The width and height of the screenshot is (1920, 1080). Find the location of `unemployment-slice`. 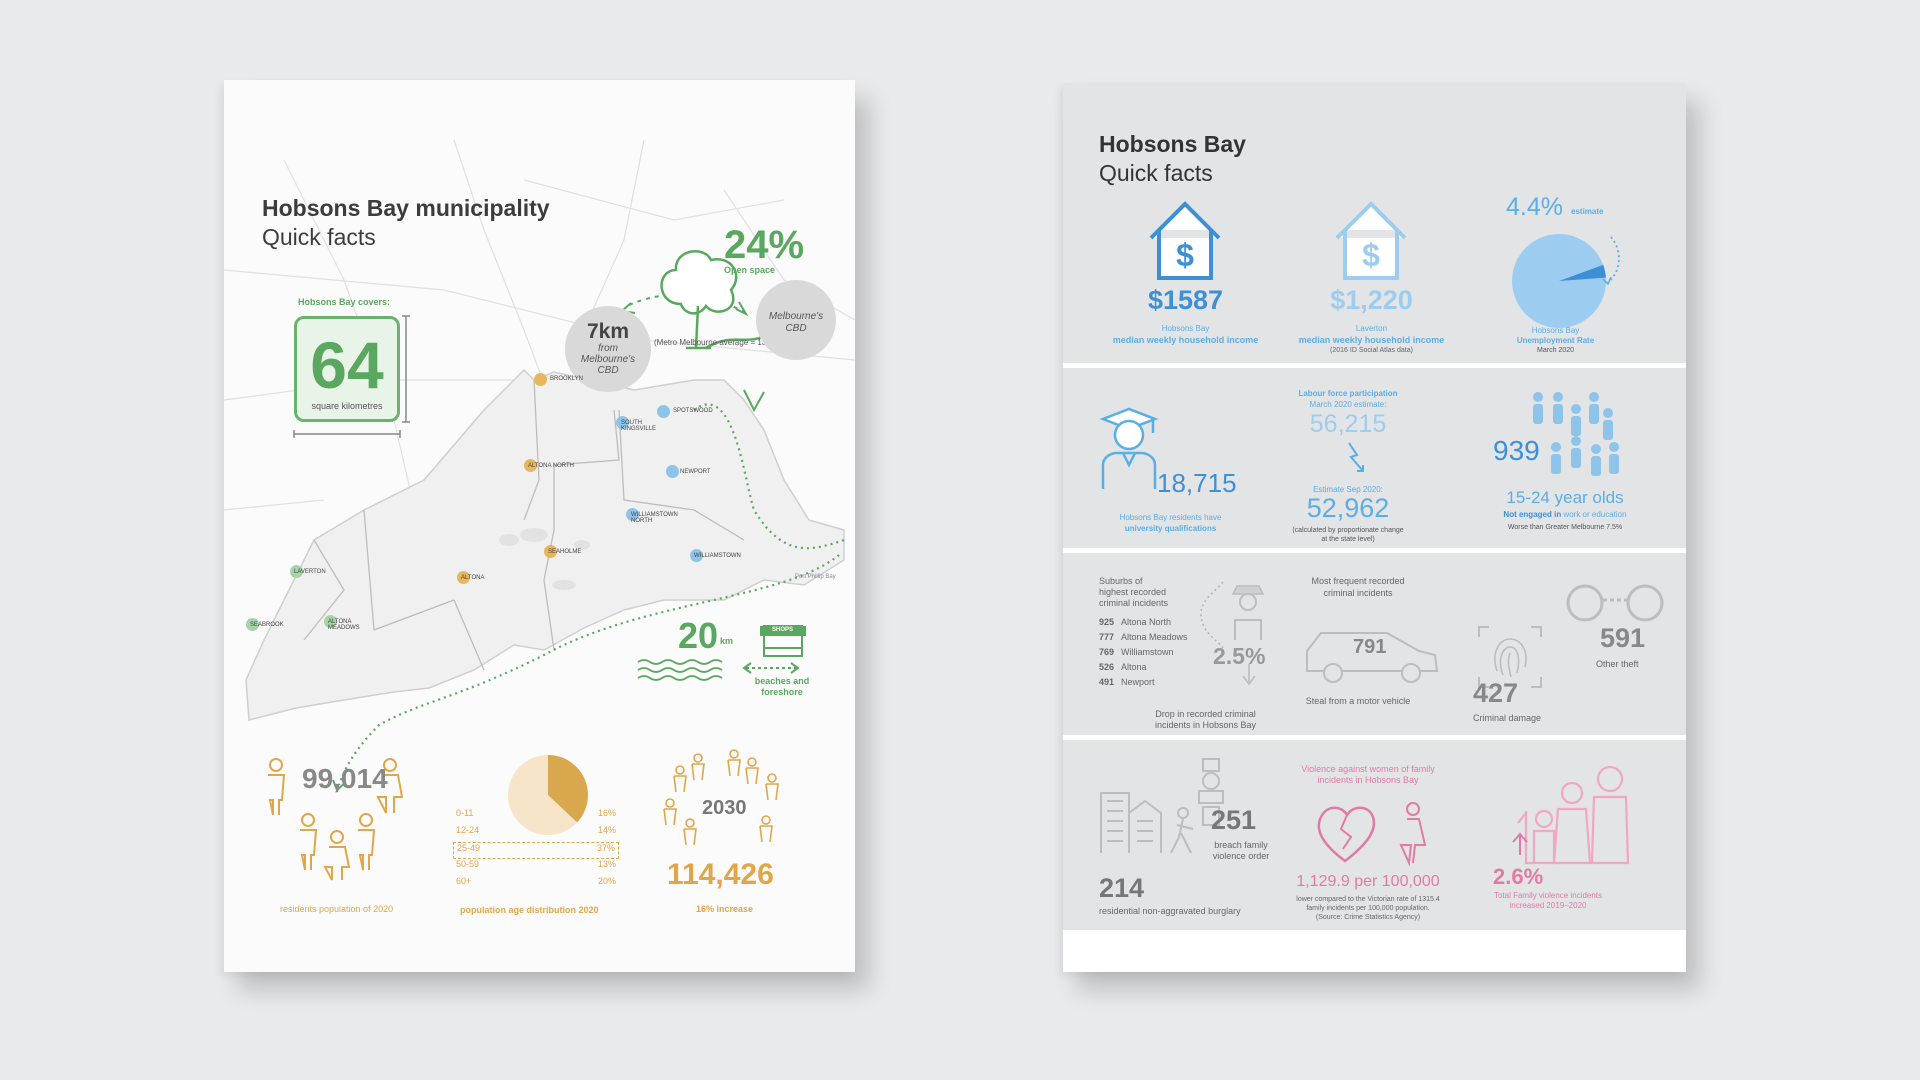

unemployment-slice is located at coordinates (1582, 272).